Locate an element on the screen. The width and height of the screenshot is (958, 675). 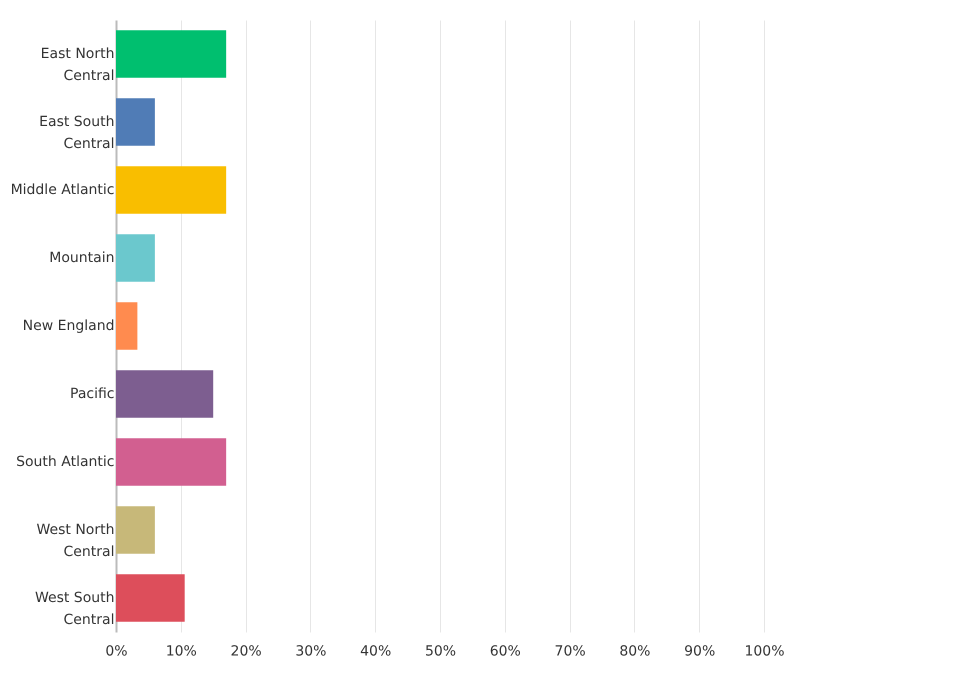
x-tick-label: 100% is located at coordinates (764, 652).